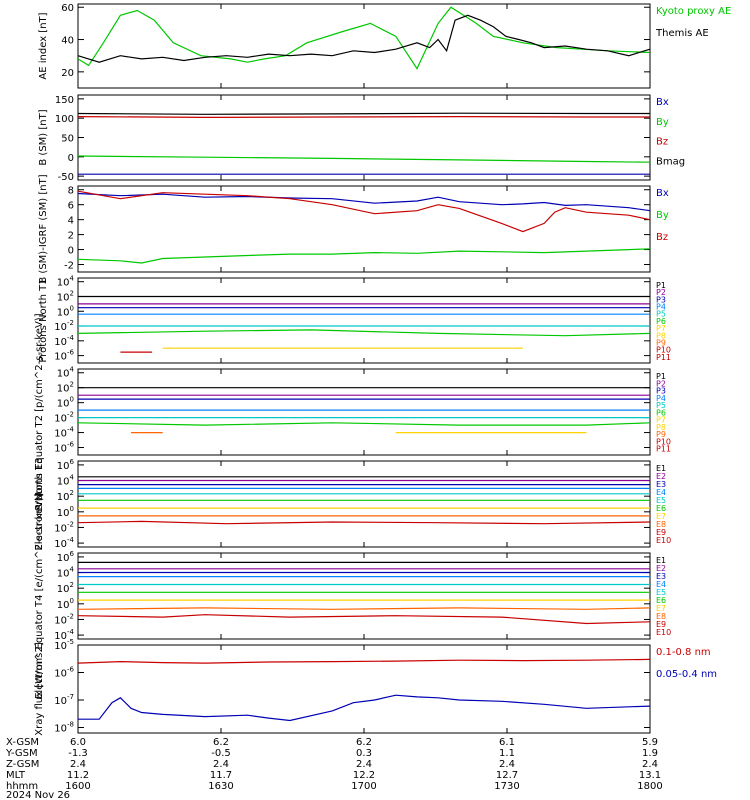  What do you see at coordinates (71, 191) in the screenshot?
I see `y-tick-label: 8` at bounding box center [71, 191].